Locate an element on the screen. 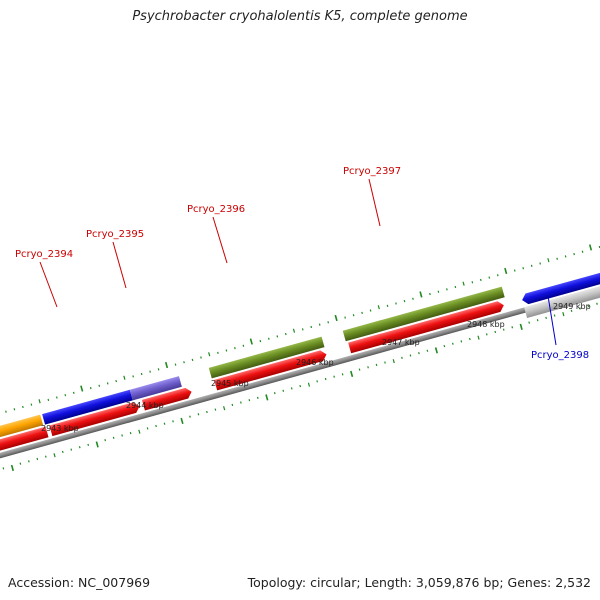 This screenshot has width=600, height=600. gene-label-pcryo-2394: Pcryo_2394 is located at coordinates (44, 254).